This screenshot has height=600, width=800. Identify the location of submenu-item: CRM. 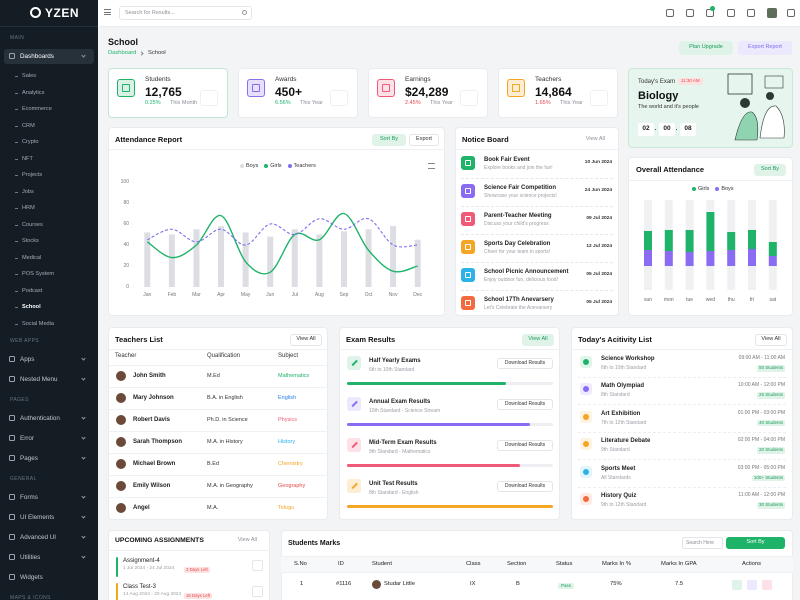
(28, 125).